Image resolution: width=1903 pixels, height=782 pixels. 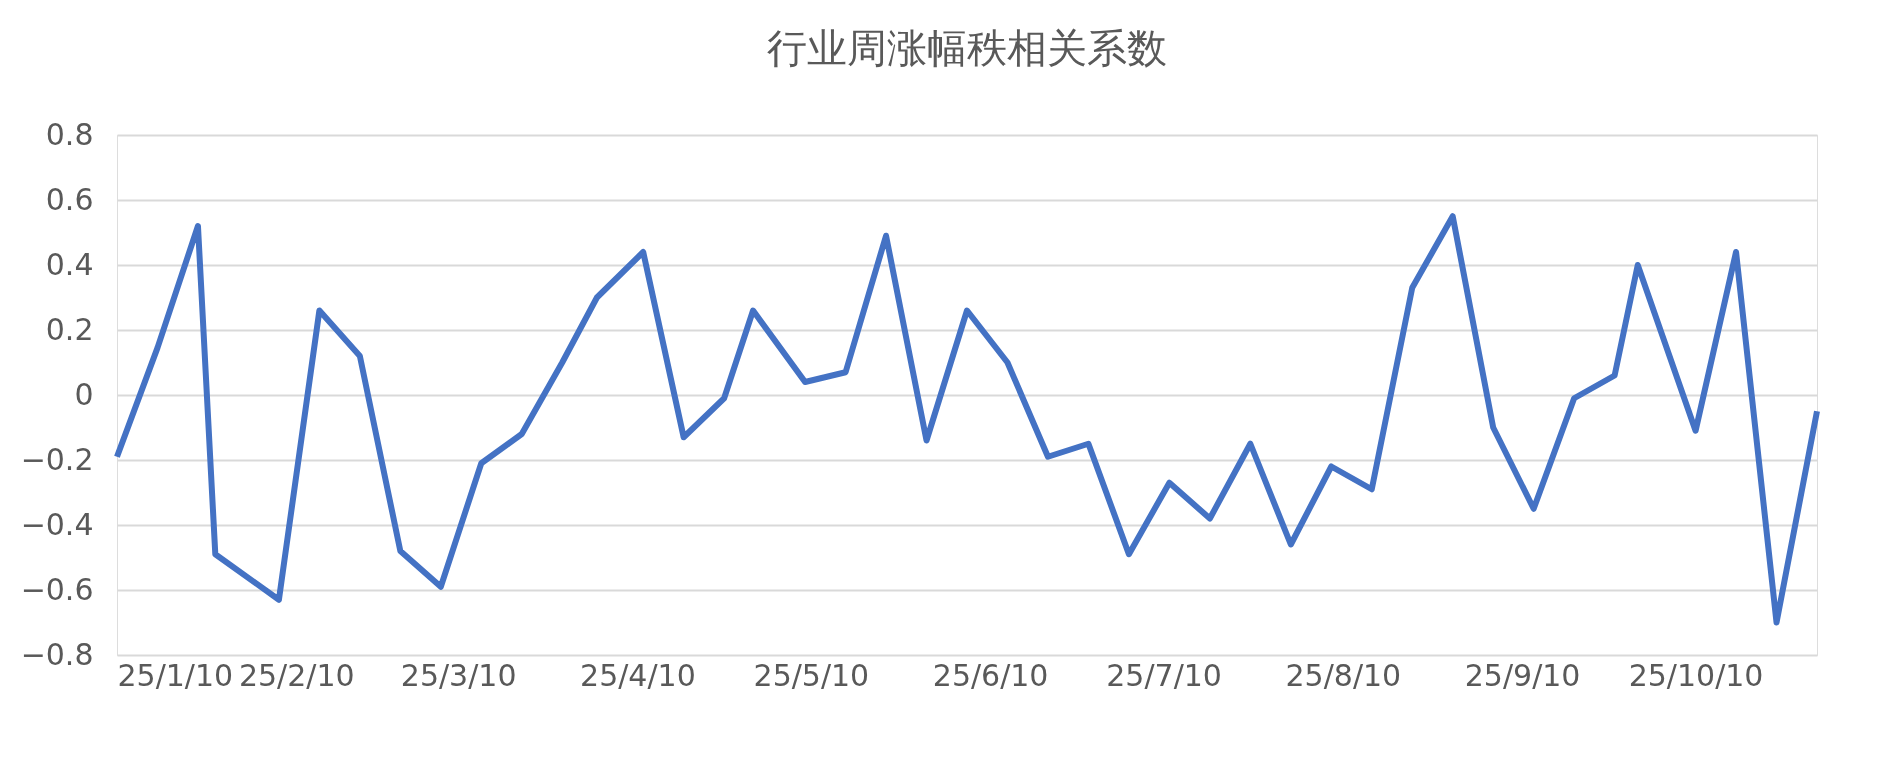 I want to click on y-tick-label: −0.4, so click(x=57, y=524).